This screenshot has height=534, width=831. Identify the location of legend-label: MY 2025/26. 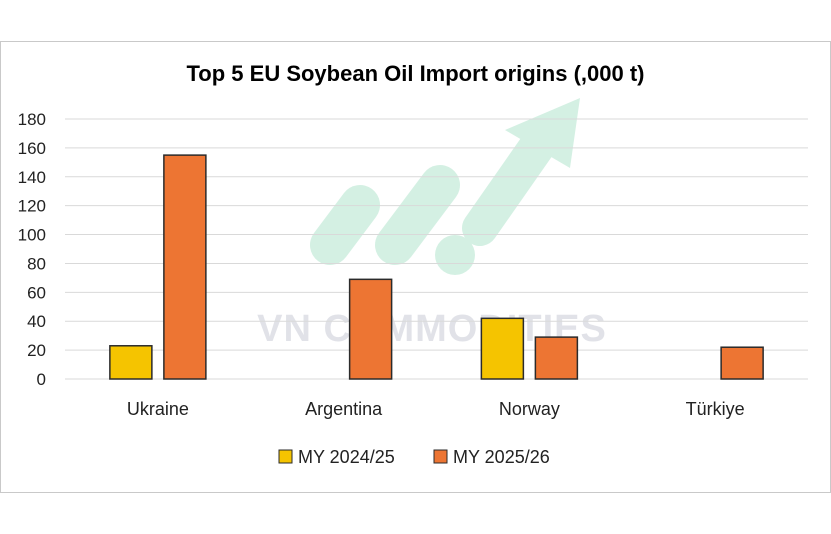
(501, 457).